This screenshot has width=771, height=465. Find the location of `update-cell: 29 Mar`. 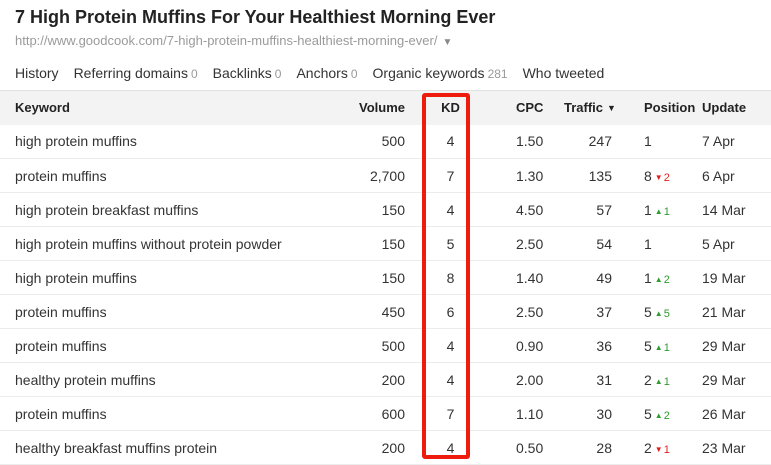

update-cell: 29 Mar is located at coordinates (724, 379).